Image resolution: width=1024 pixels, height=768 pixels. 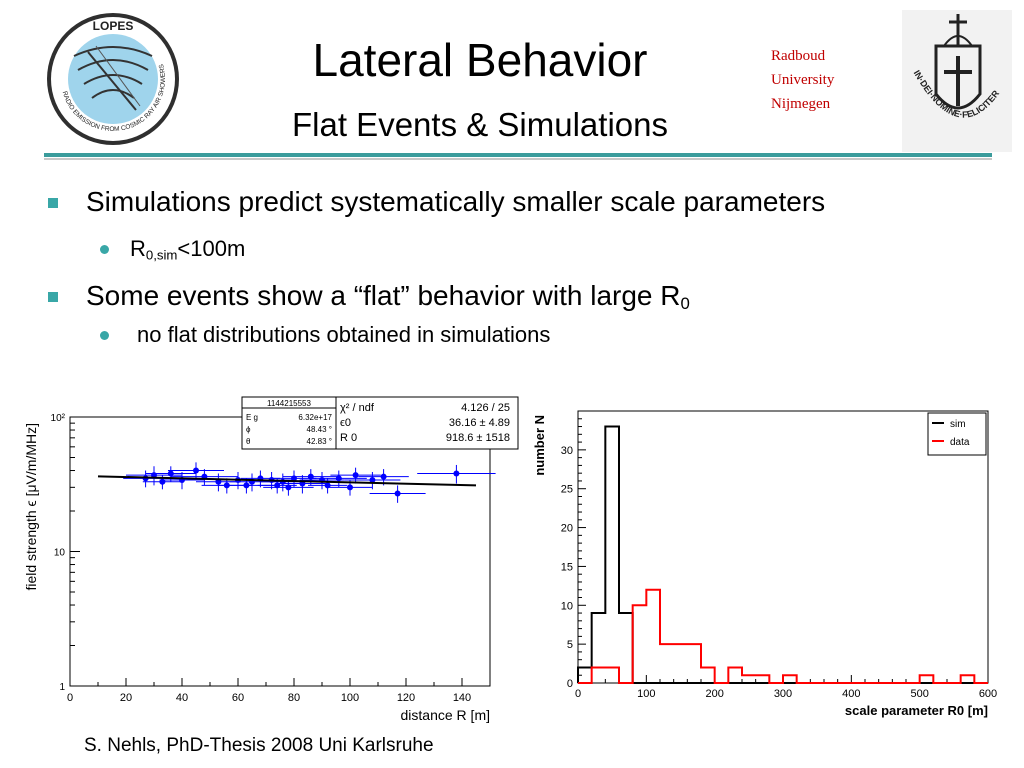 What do you see at coordinates (289, 423) in the screenshot?
I see `stats-box` at bounding box center [289, 423].